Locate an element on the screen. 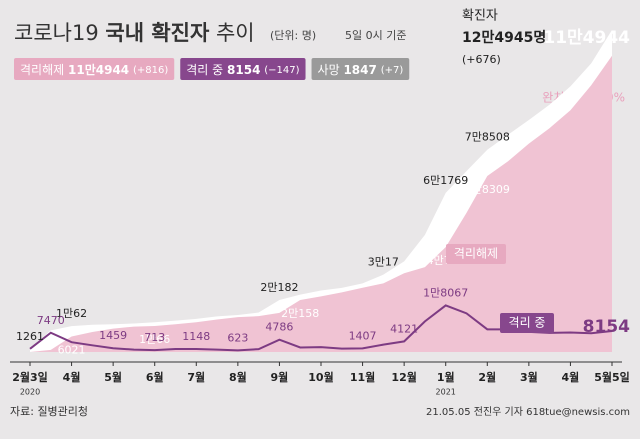  legend-item: 격리 중 8154 (−147) is located at coordinates (243, 69).